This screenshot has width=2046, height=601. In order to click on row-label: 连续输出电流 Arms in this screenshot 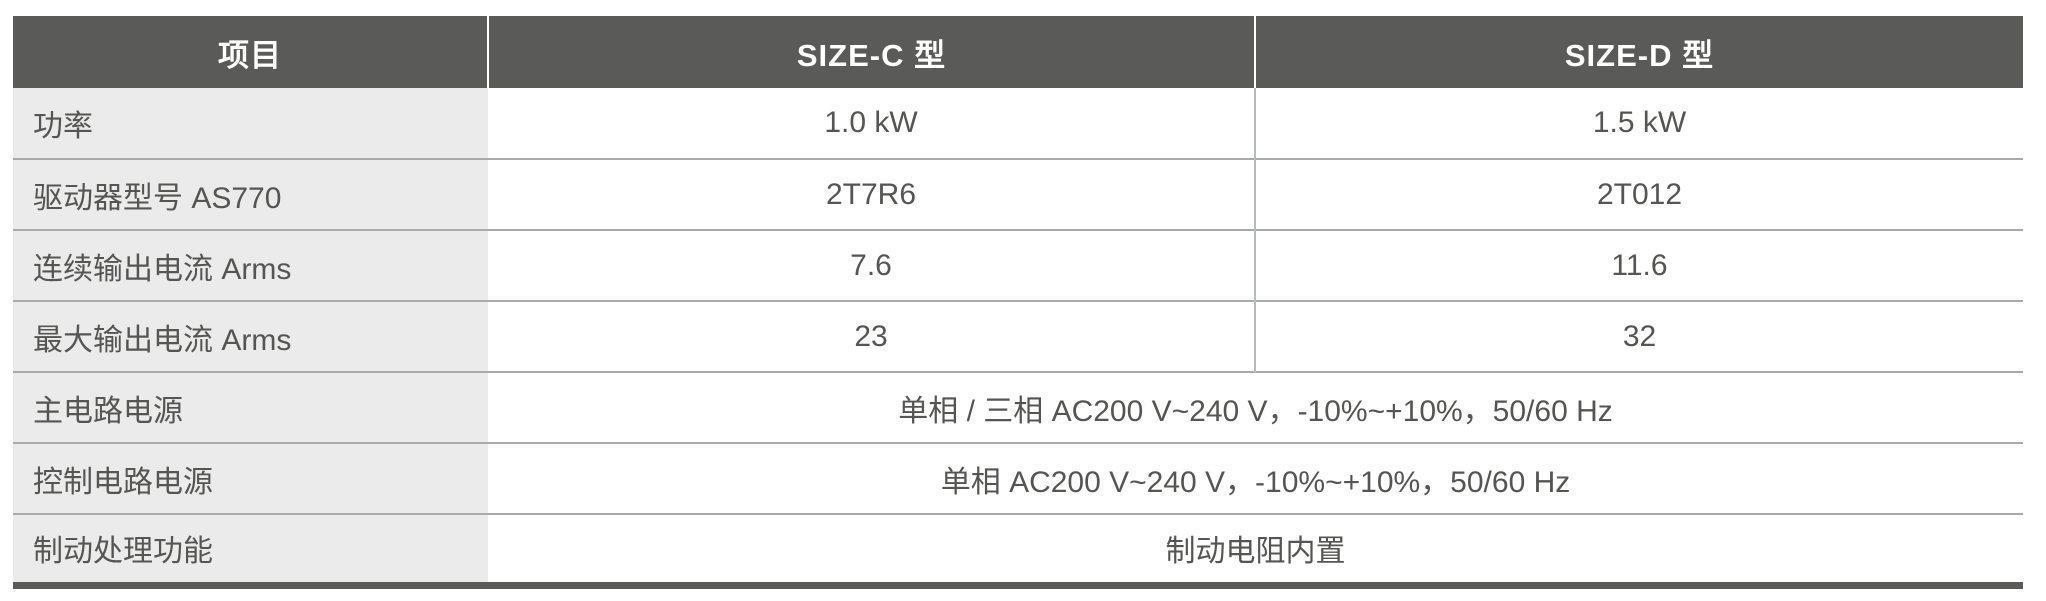, I will do `click(250, 265)`.